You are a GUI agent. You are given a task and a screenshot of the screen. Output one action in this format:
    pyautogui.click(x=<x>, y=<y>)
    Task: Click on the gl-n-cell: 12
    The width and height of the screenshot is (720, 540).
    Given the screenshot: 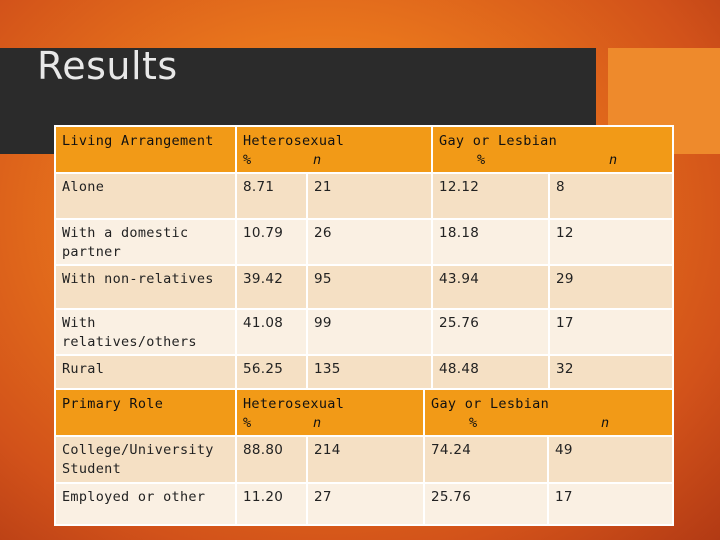 What is the action you would take?
    pyautogui.click(x=611, y=242)
    